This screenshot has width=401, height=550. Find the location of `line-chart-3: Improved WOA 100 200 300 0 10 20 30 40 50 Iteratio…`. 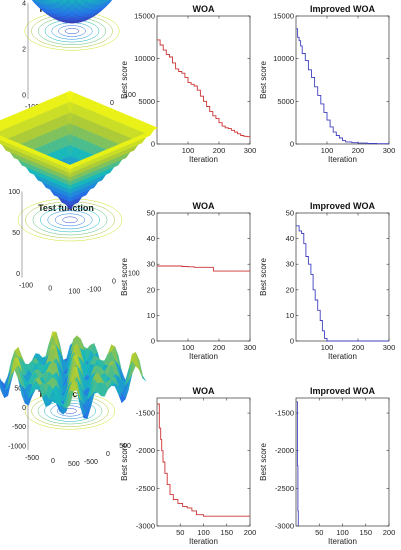

line-chart-3: Improved WOA 100 200 300 0 10 20 30 40 50 Iteratio… is located at coordinates (327, 281).